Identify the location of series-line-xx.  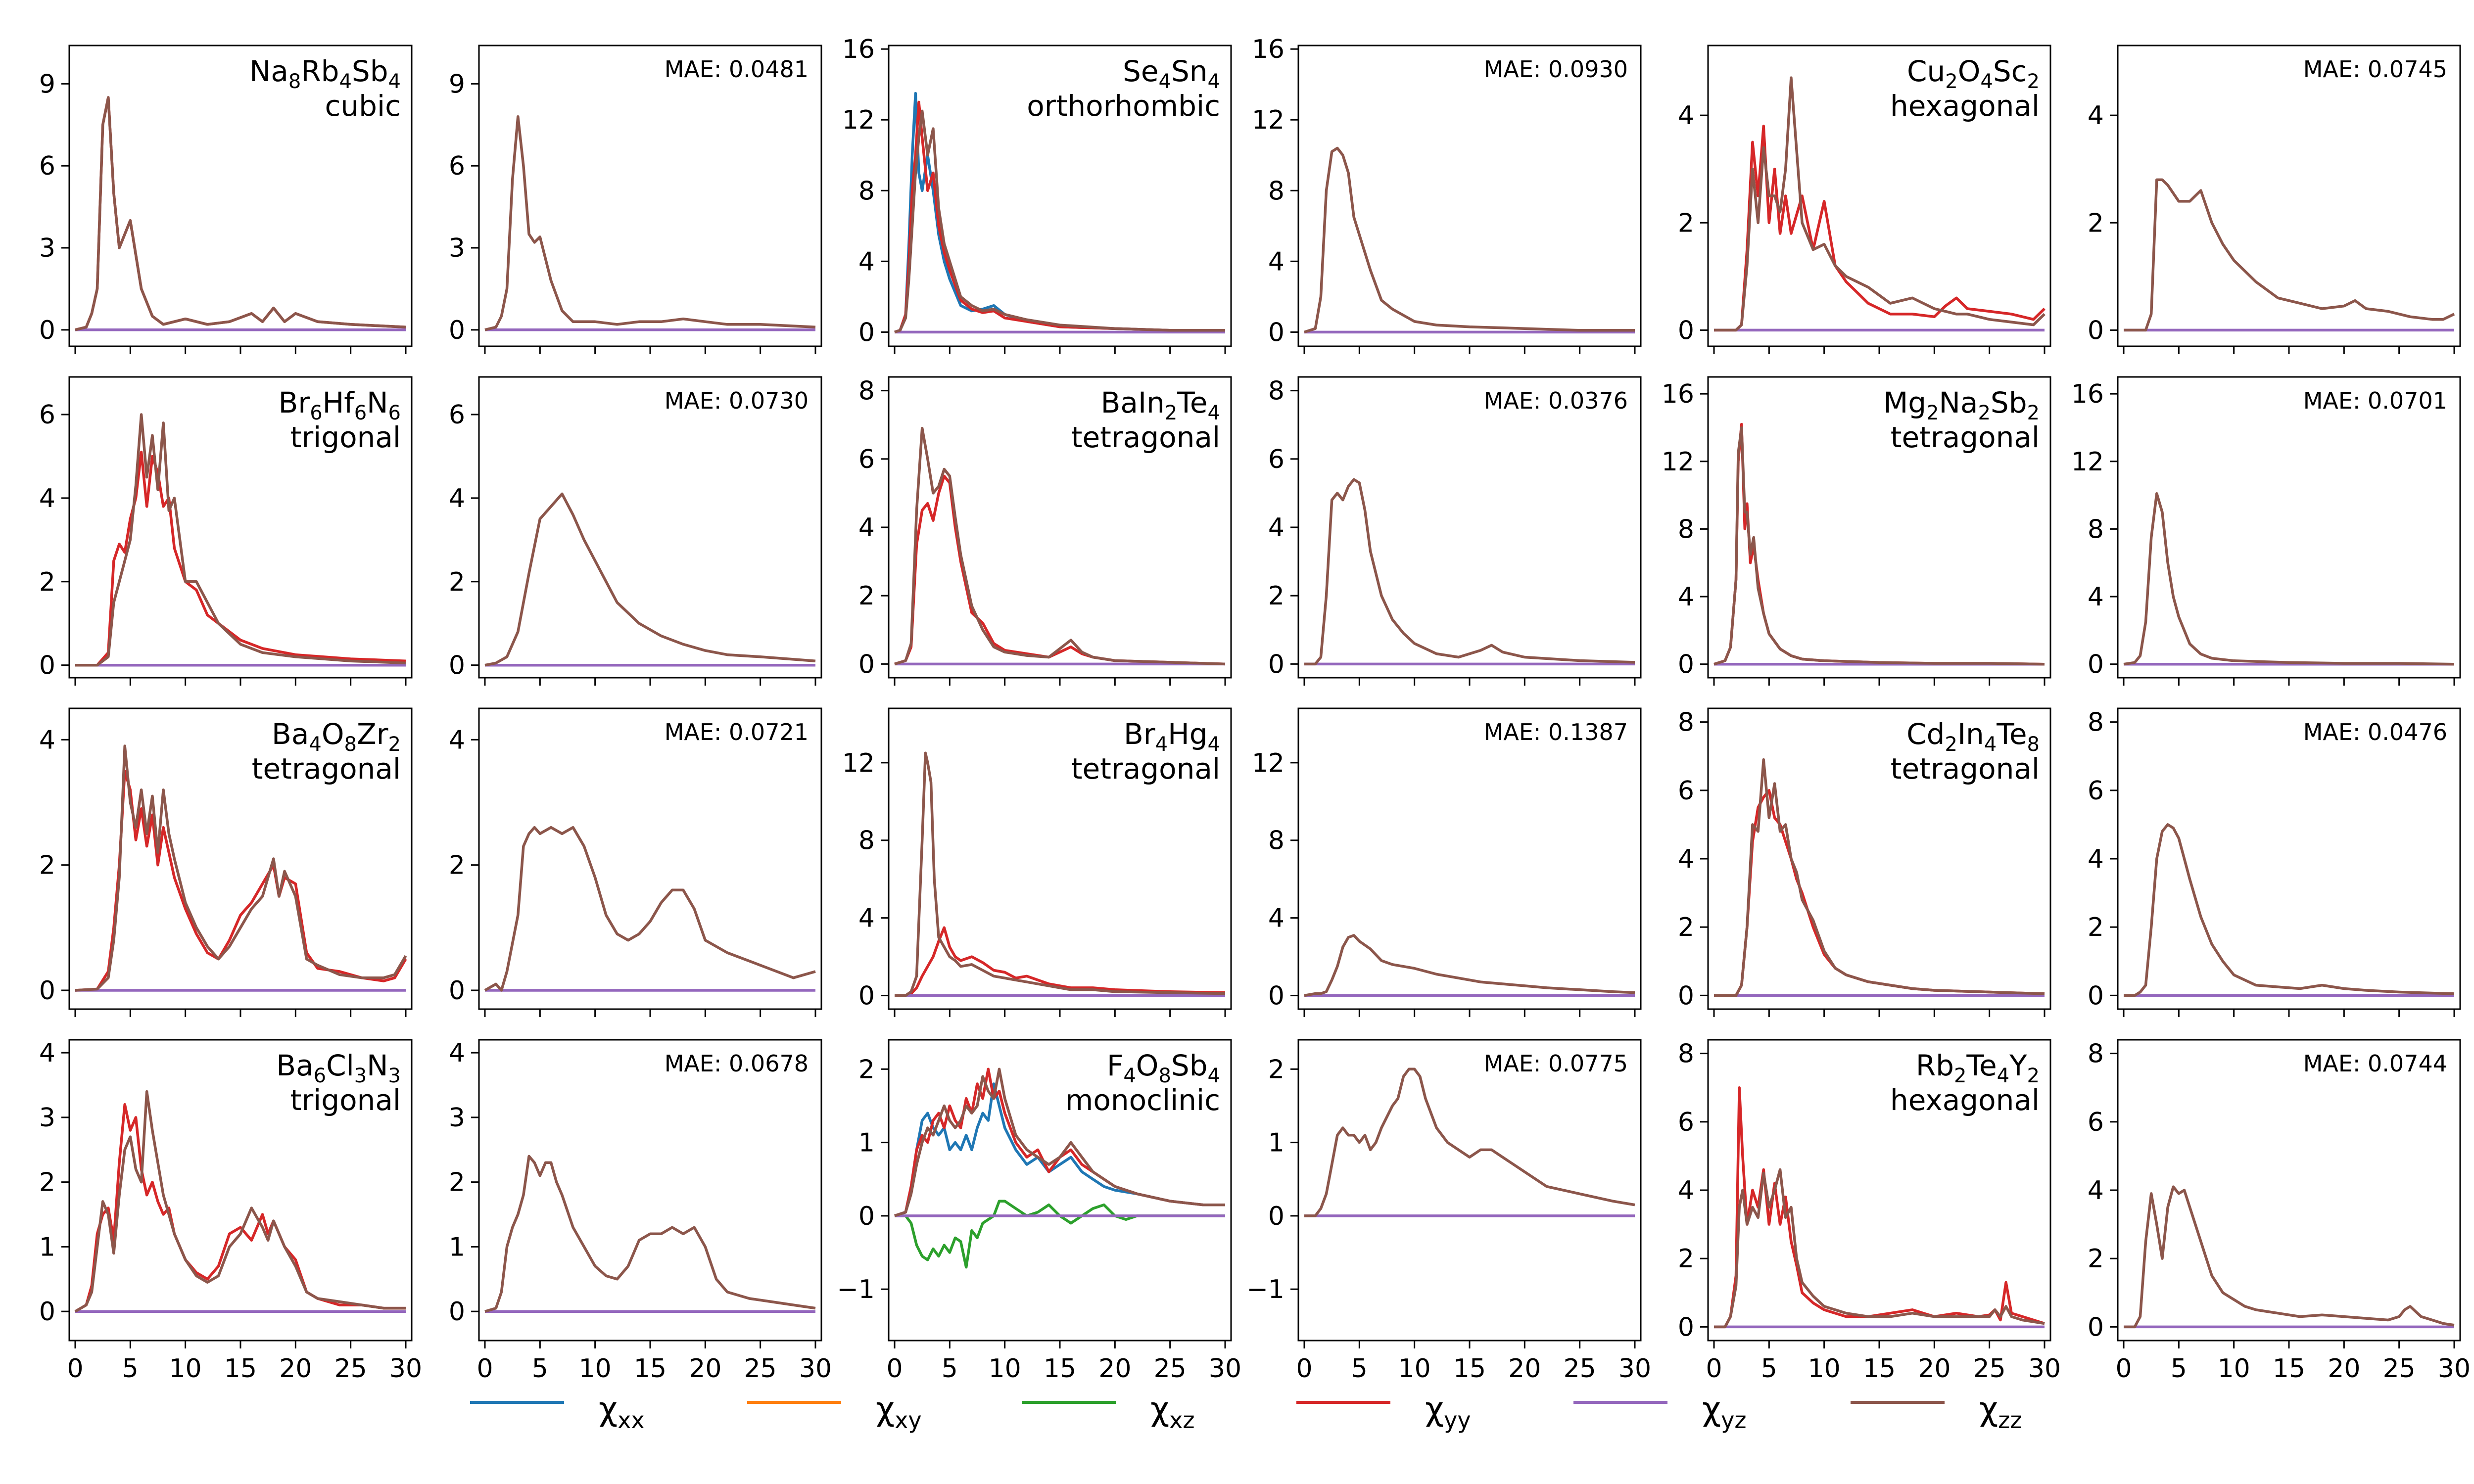
(1059, 213).